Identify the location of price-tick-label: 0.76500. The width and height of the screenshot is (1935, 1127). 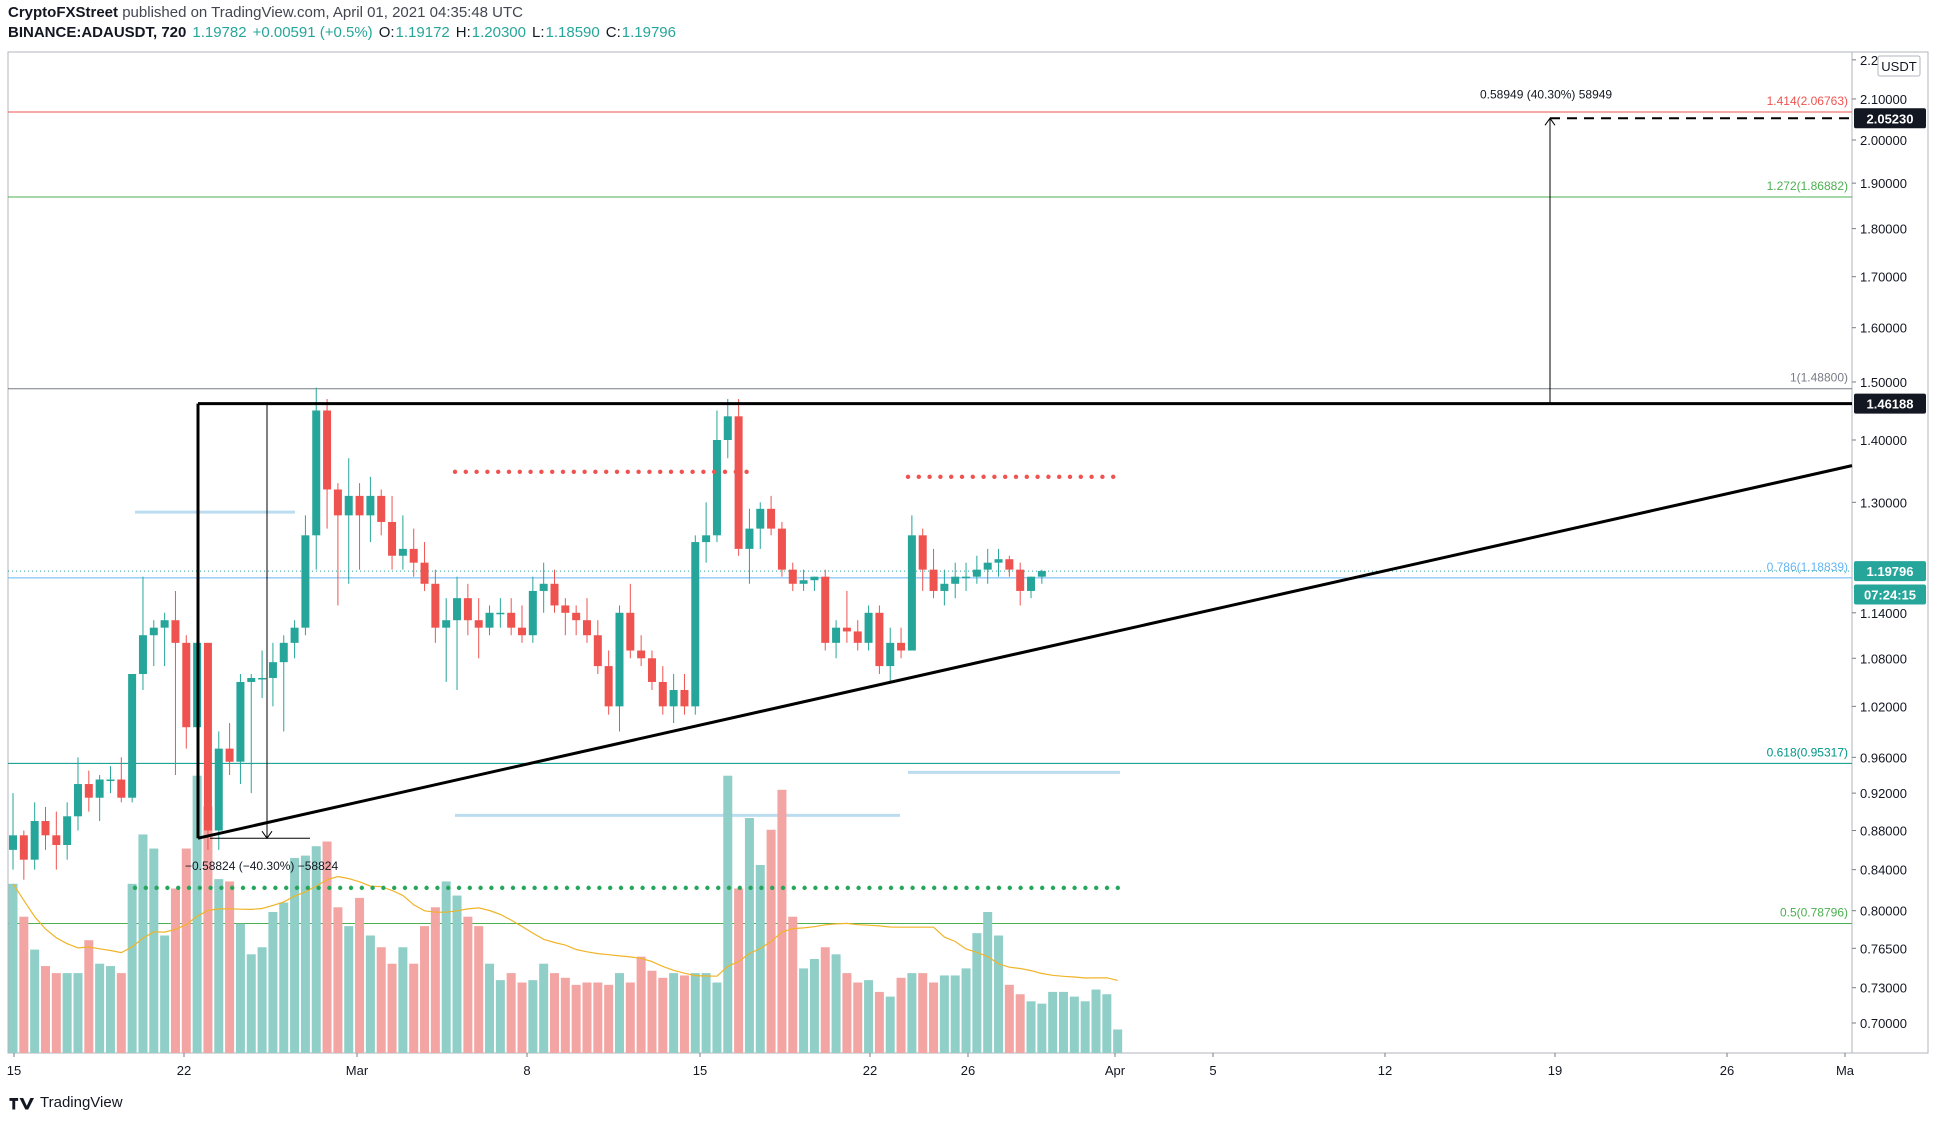
(1883, 948).